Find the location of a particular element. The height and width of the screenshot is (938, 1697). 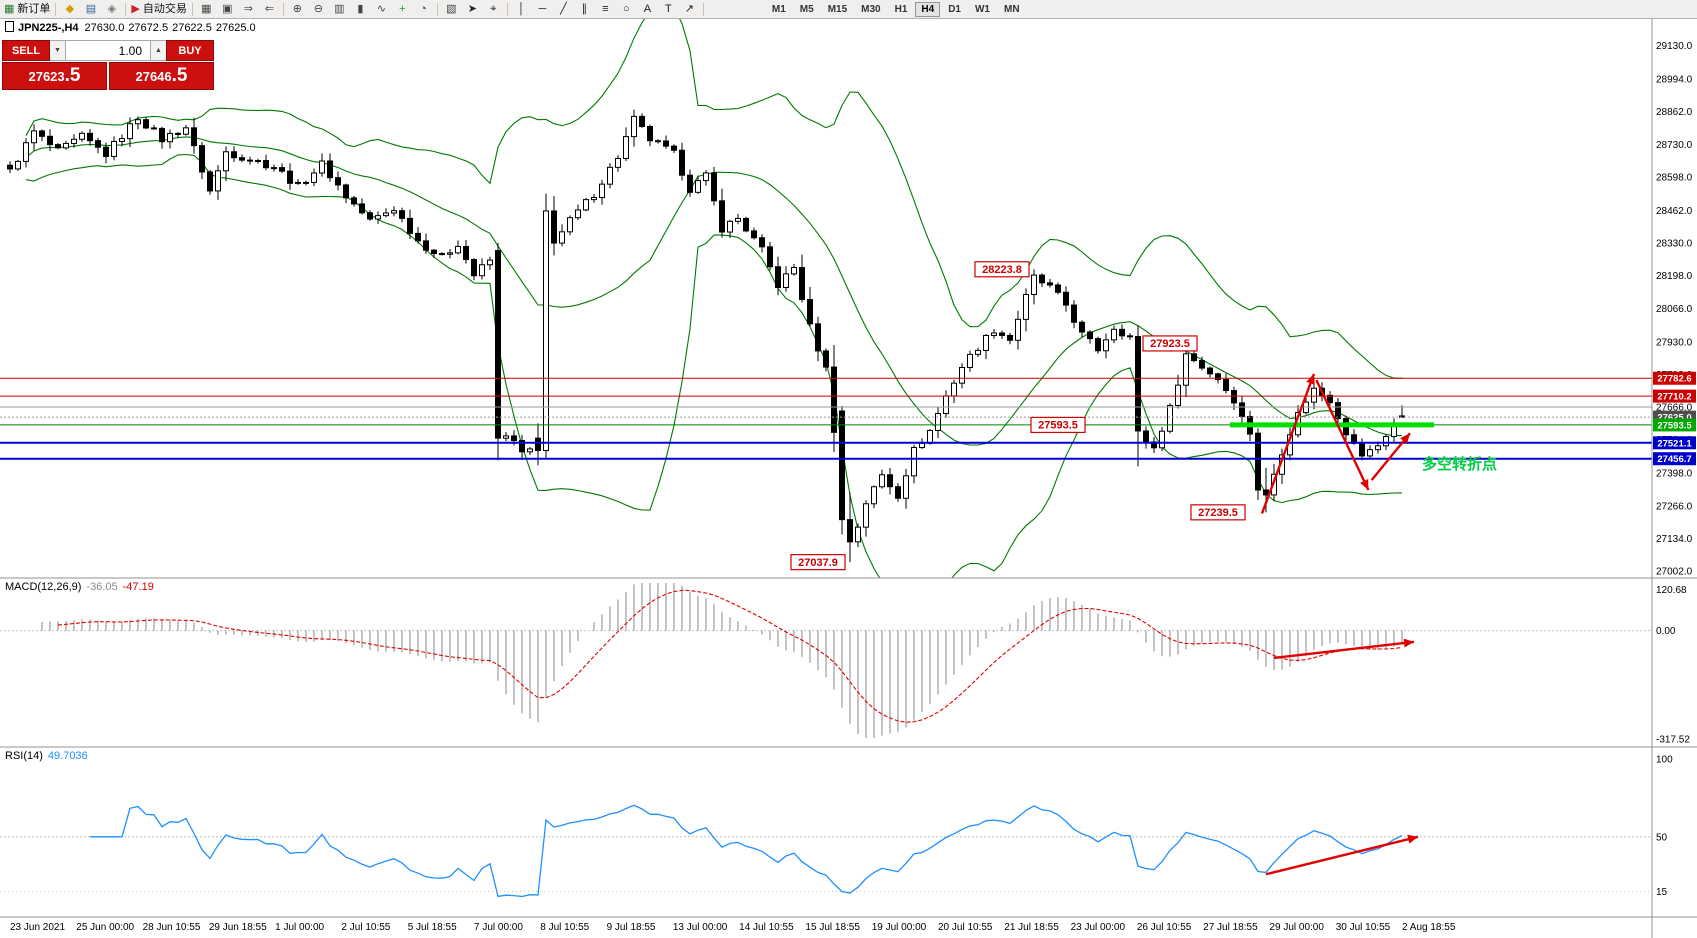

text-icon-button: A is located at coordinates (647, 9).